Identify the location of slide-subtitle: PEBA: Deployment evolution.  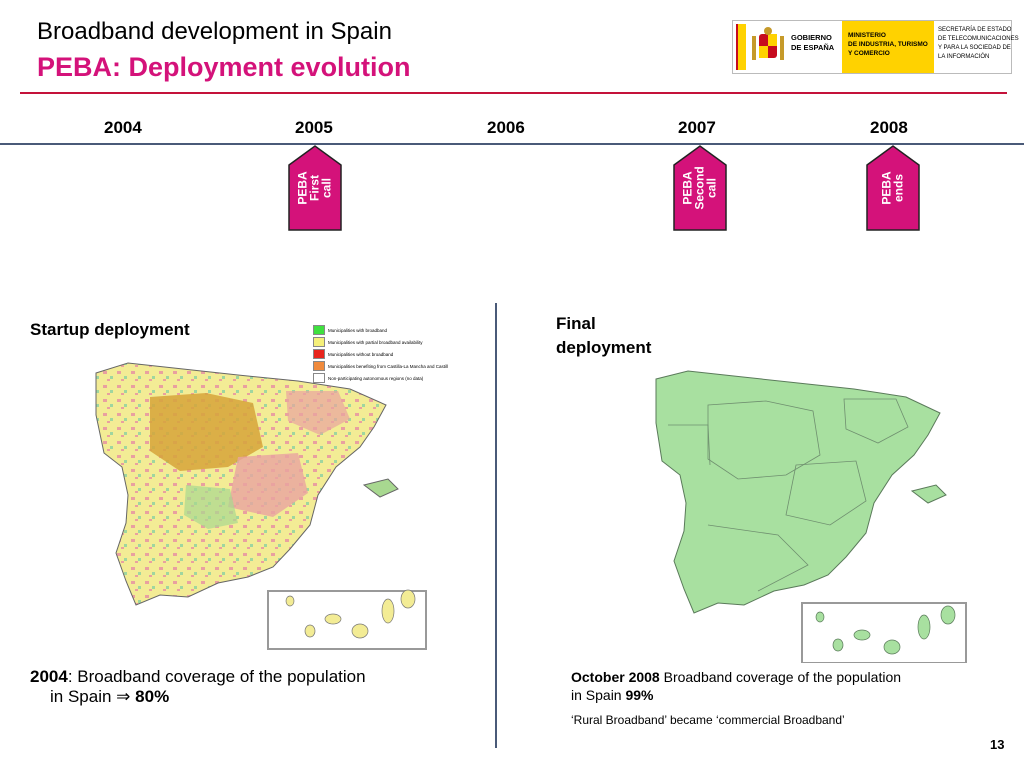
(224, 67).